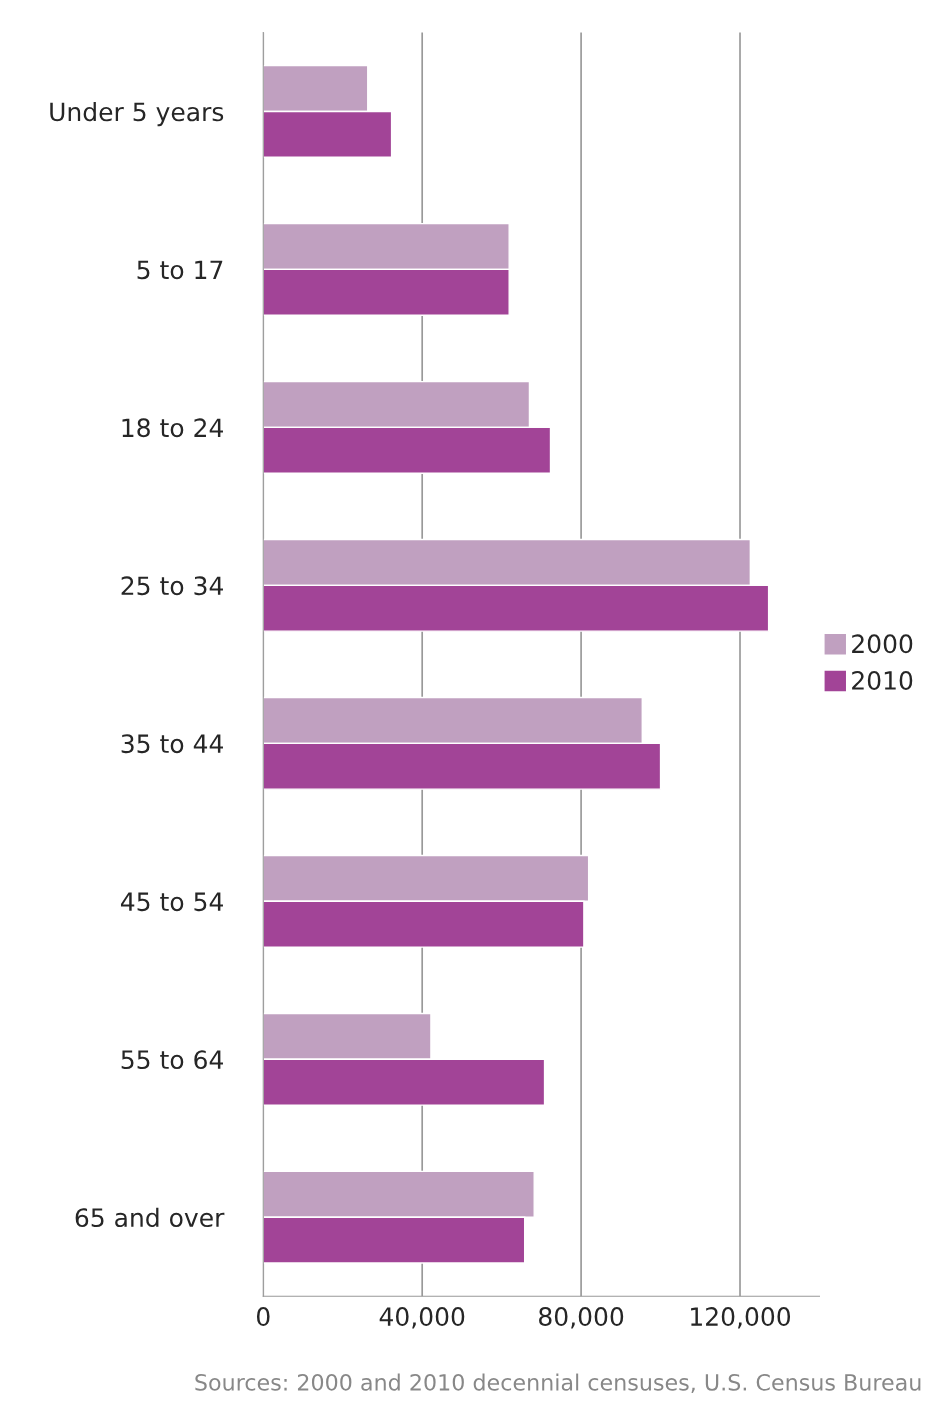  What do you see at coordinates (172, 744) in the screenshot?
I see `y-tick-label: 35 to 44` at bounding box center [172, 744].